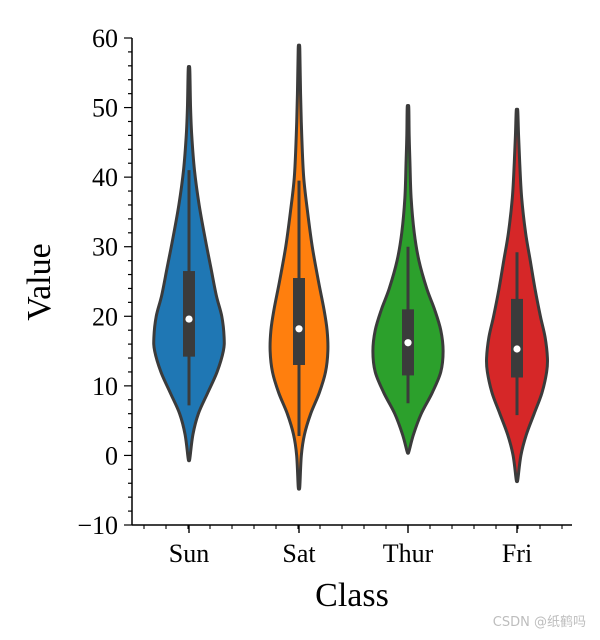 This screenshot has width=600, height=640. I want to click on median-point-sun, so click(189, 319).